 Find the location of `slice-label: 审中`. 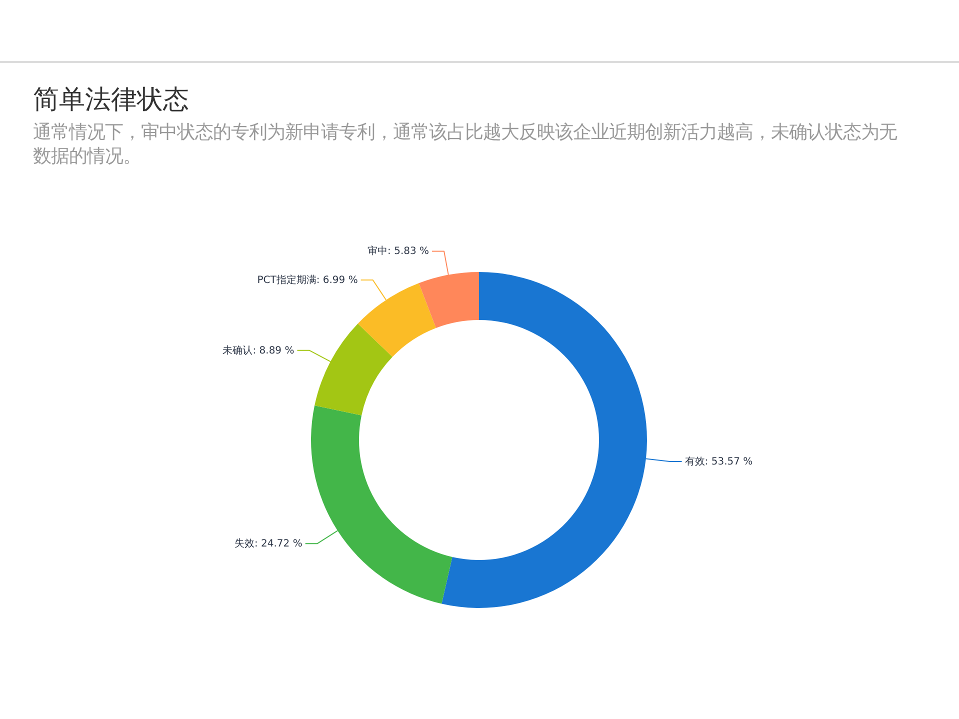

slice-label: 审中 is located at coordinates (378, 251).